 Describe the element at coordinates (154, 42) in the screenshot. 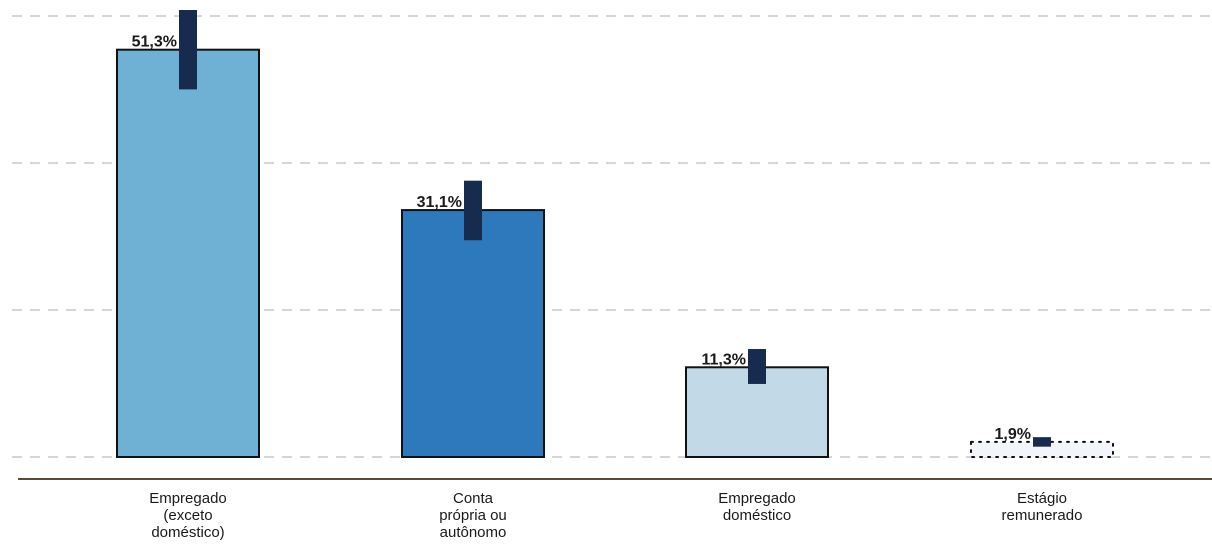

I see `data-label: 51,3%` at that location.